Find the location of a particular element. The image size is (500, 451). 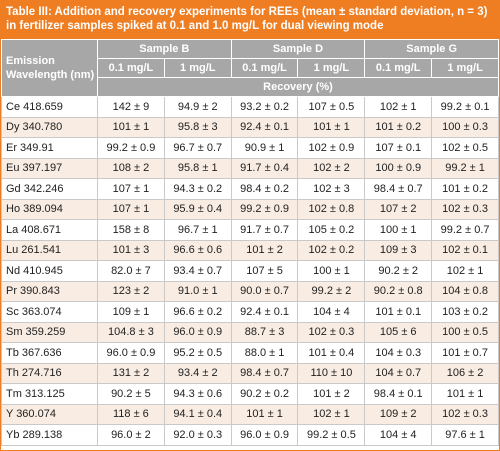

table-cell: 99.2 ± 0.9 is located at coordinates (131, 148).